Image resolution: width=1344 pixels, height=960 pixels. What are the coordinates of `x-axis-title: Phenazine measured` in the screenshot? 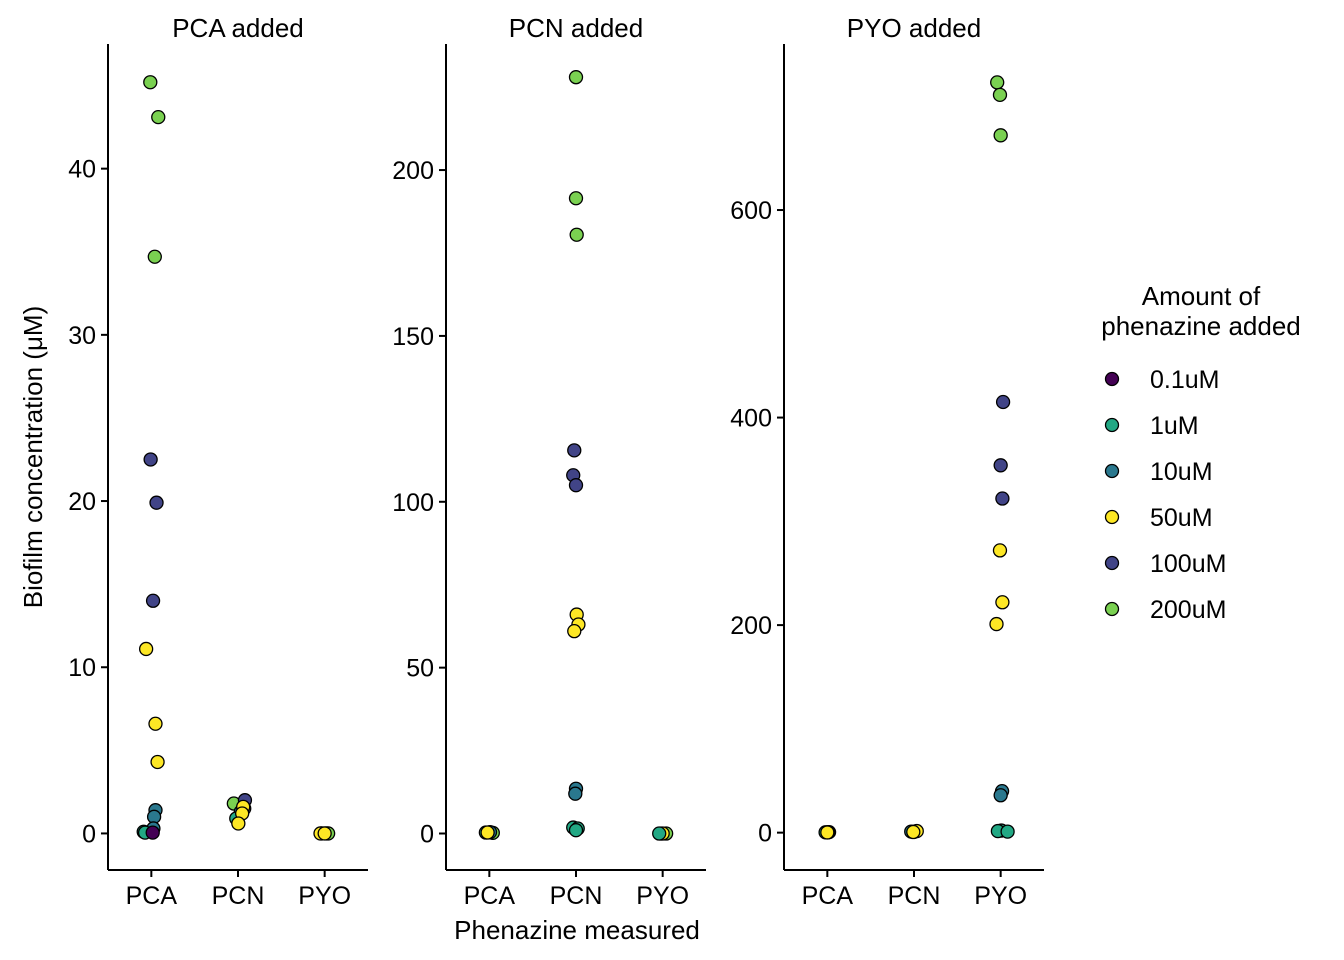 It's located at (577, 930).